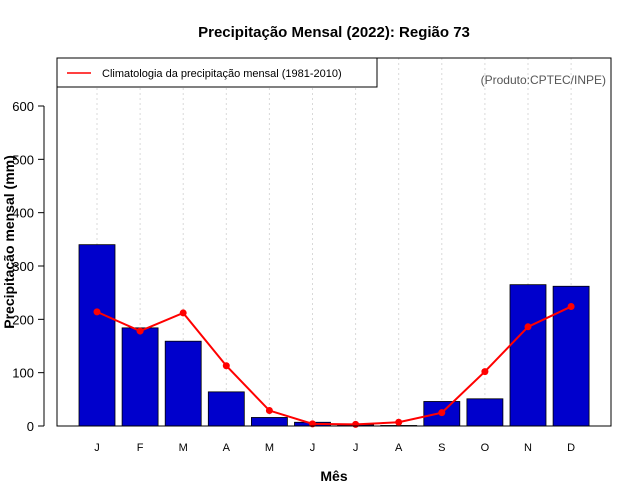 The image size is (640, 500). Describe the element at coordinates (227, 448) in the screenshot. I see `x-tick-label-3: A` at that location.